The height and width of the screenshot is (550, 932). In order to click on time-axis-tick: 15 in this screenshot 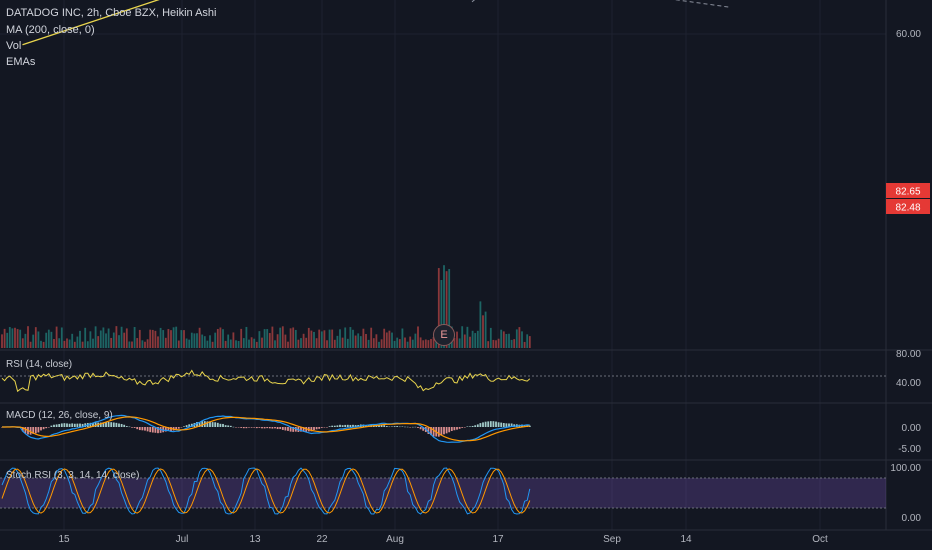, I will do `click(64, 539)`.